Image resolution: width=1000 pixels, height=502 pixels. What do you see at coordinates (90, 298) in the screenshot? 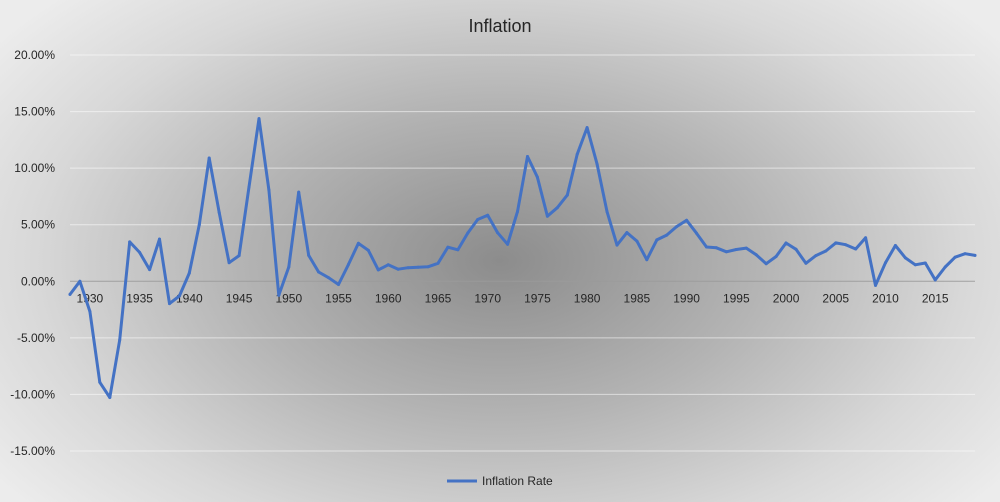
I see `x-tick-label: 1930` at bounding box center [90, 298].